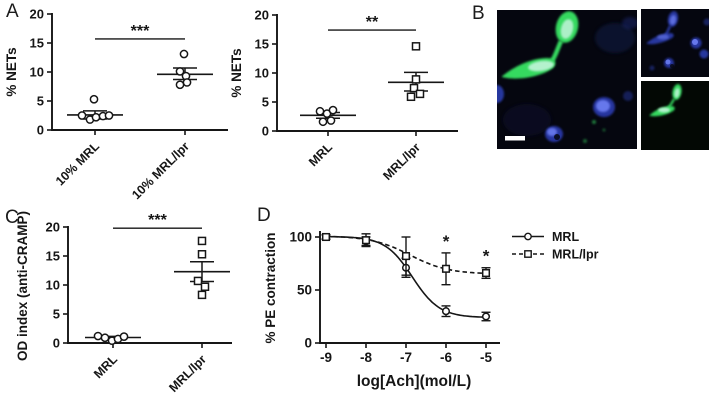 Image resolution: width=714 pixels, height=404 pixels. I want to click on panel-c-label: C, so click(12, 217).